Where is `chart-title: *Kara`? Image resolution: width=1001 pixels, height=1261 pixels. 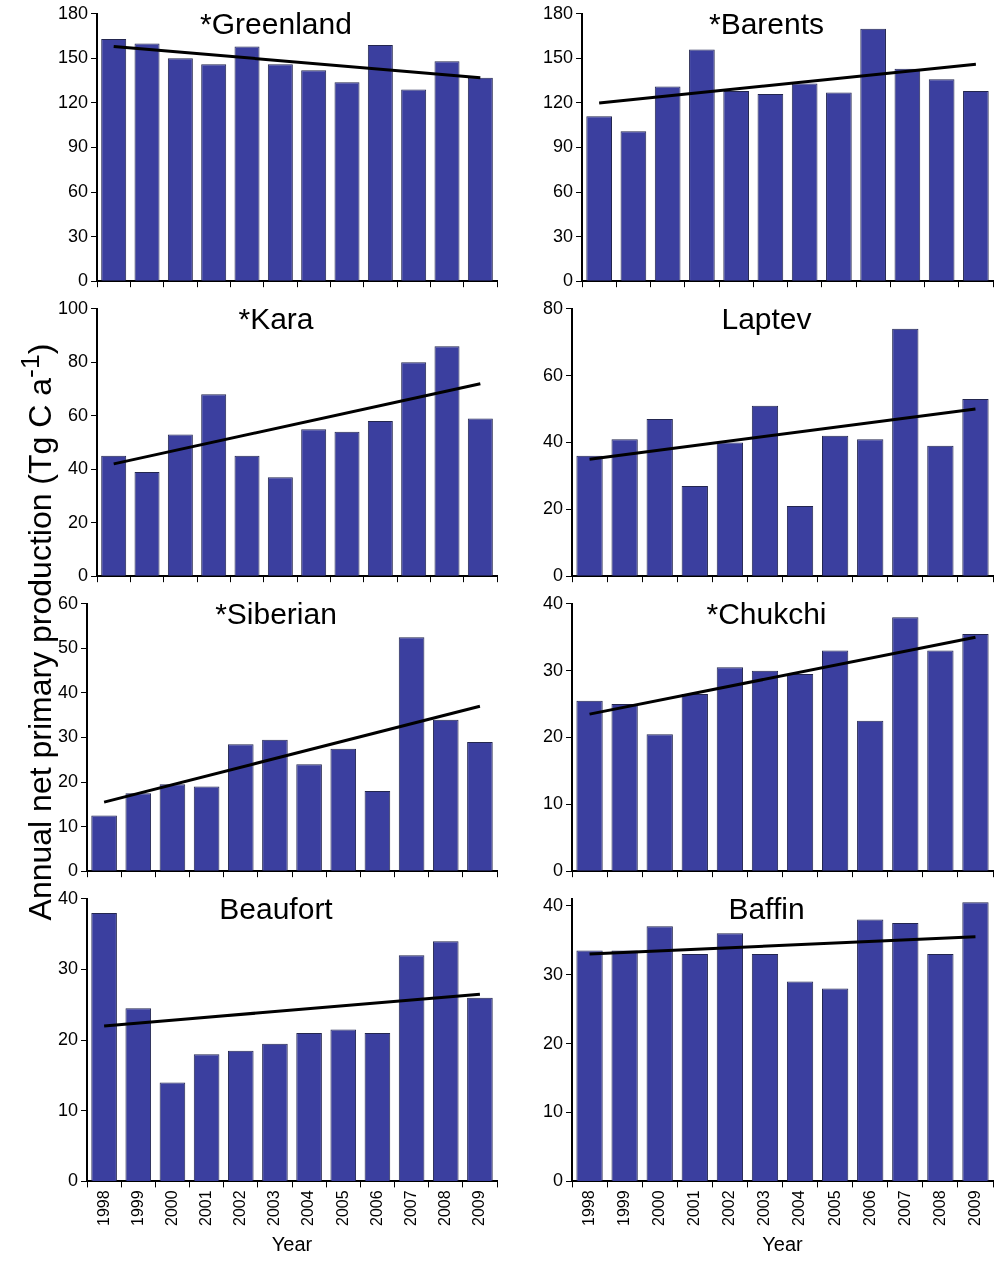 chart-title: *Kara is located at coordinates (276, 319).